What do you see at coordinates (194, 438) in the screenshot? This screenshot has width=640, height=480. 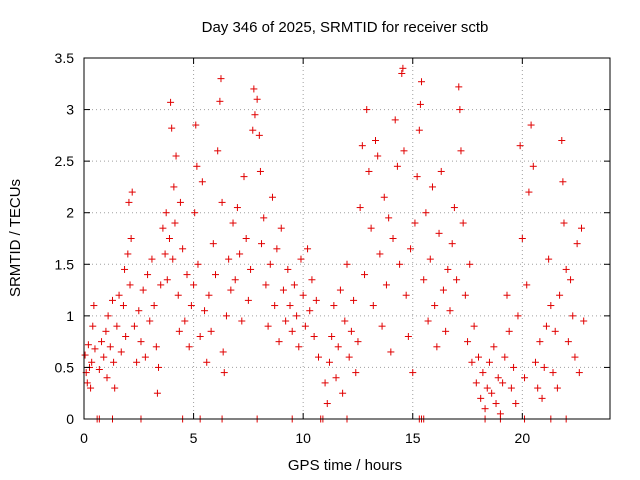 I see `x-tick-label: 5` at bounding box center [194, 438].